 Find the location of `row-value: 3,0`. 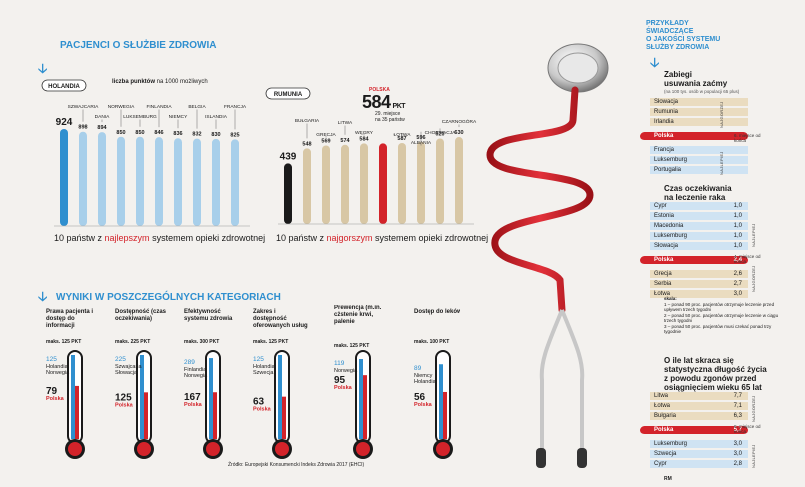

row-value: 3,0 is located at coordinates (737, 454).